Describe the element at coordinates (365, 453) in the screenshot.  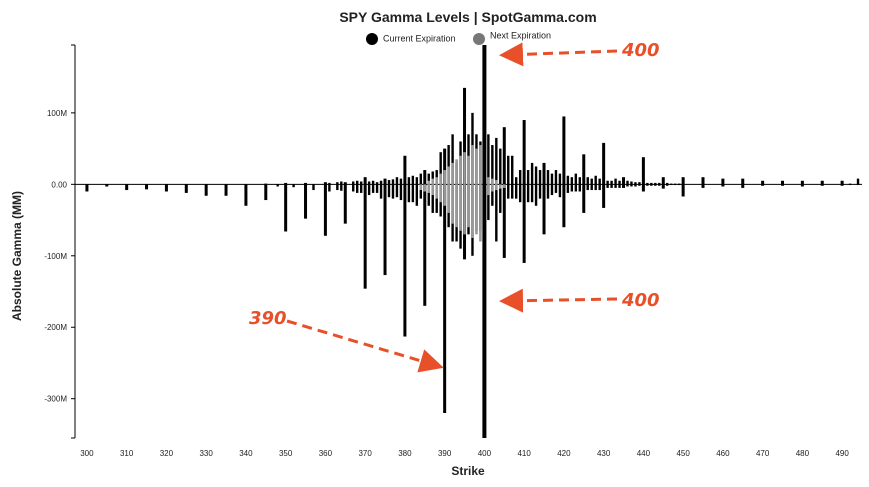
I see `x-tick-label: 370` at that location.